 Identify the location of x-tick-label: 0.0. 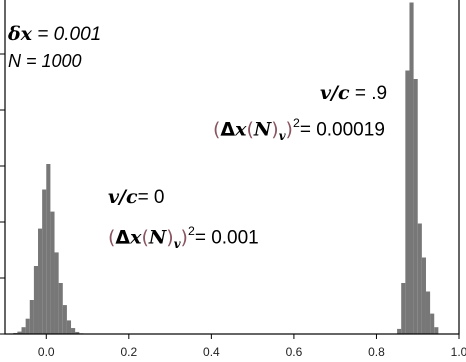
(46, 352).